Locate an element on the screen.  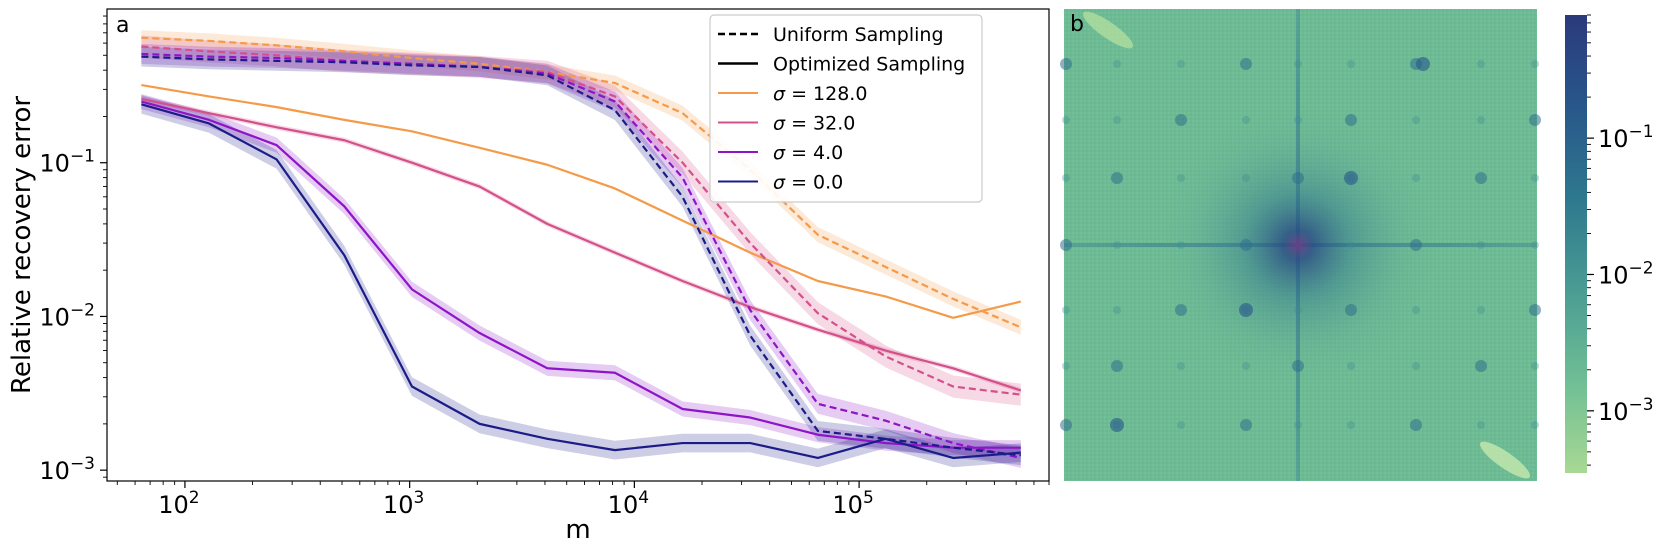
legend-label: σ = 4.0 is located at coordinates (808, 153).